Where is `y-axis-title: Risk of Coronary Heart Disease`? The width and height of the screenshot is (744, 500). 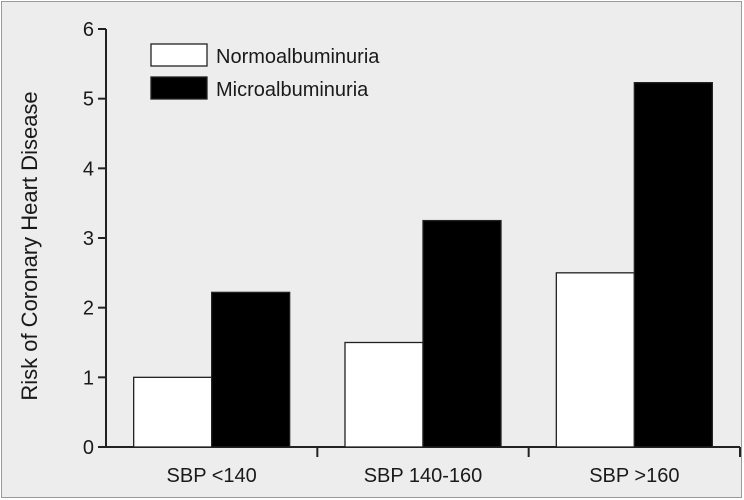
y-axis-title: Risk of Coronary Heart Disease is located at coordinates (29, 245).